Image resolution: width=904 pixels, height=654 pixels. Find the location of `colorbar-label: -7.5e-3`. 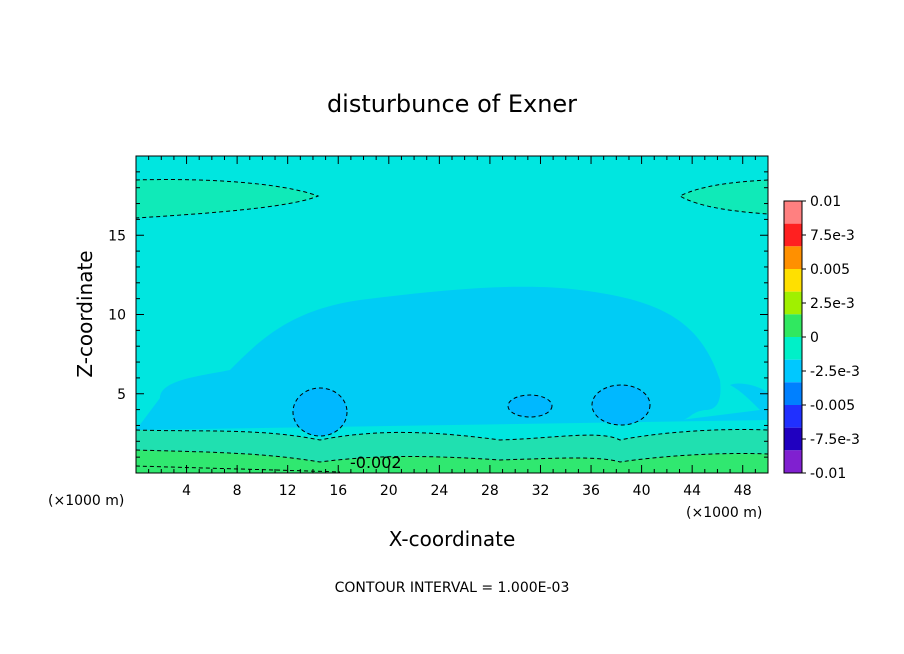

colorbar-label: -7.5e-3 is located at coordinates (835, 440).